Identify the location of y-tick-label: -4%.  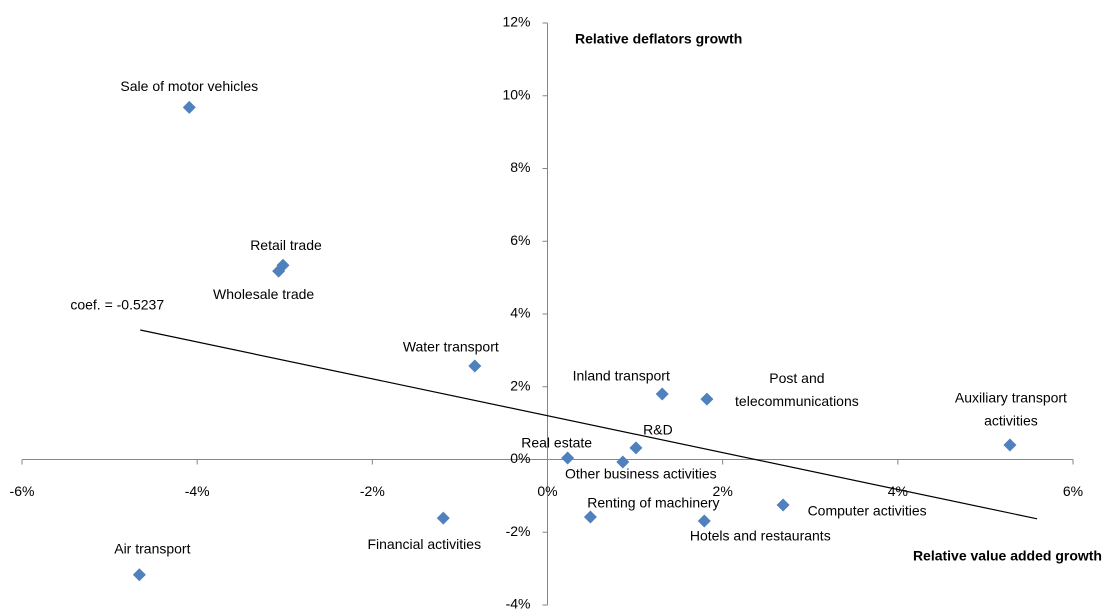
(518, 604).